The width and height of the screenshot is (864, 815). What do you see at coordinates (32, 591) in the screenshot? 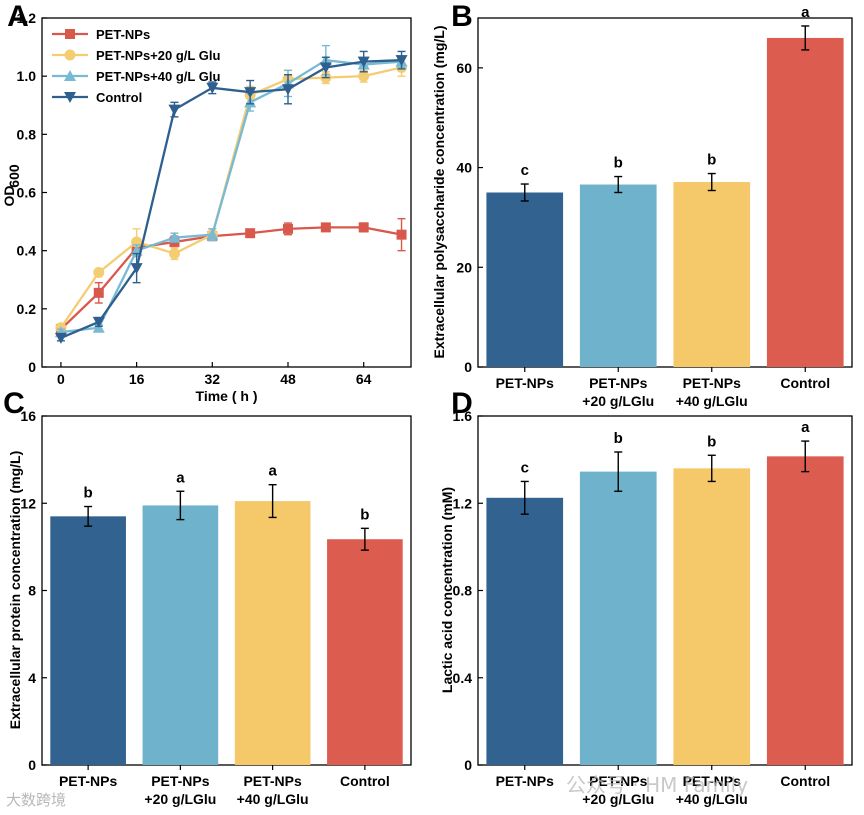
I see `y-tick-label: 8` at bounding box center [32, 591].